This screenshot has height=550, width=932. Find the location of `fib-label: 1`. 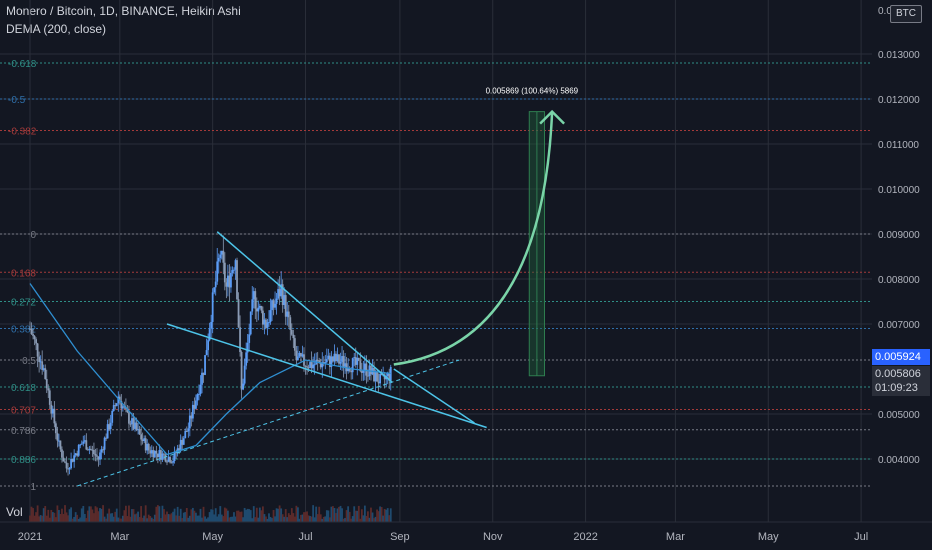

fib-label: 1 is located at coordinates (33, 487).